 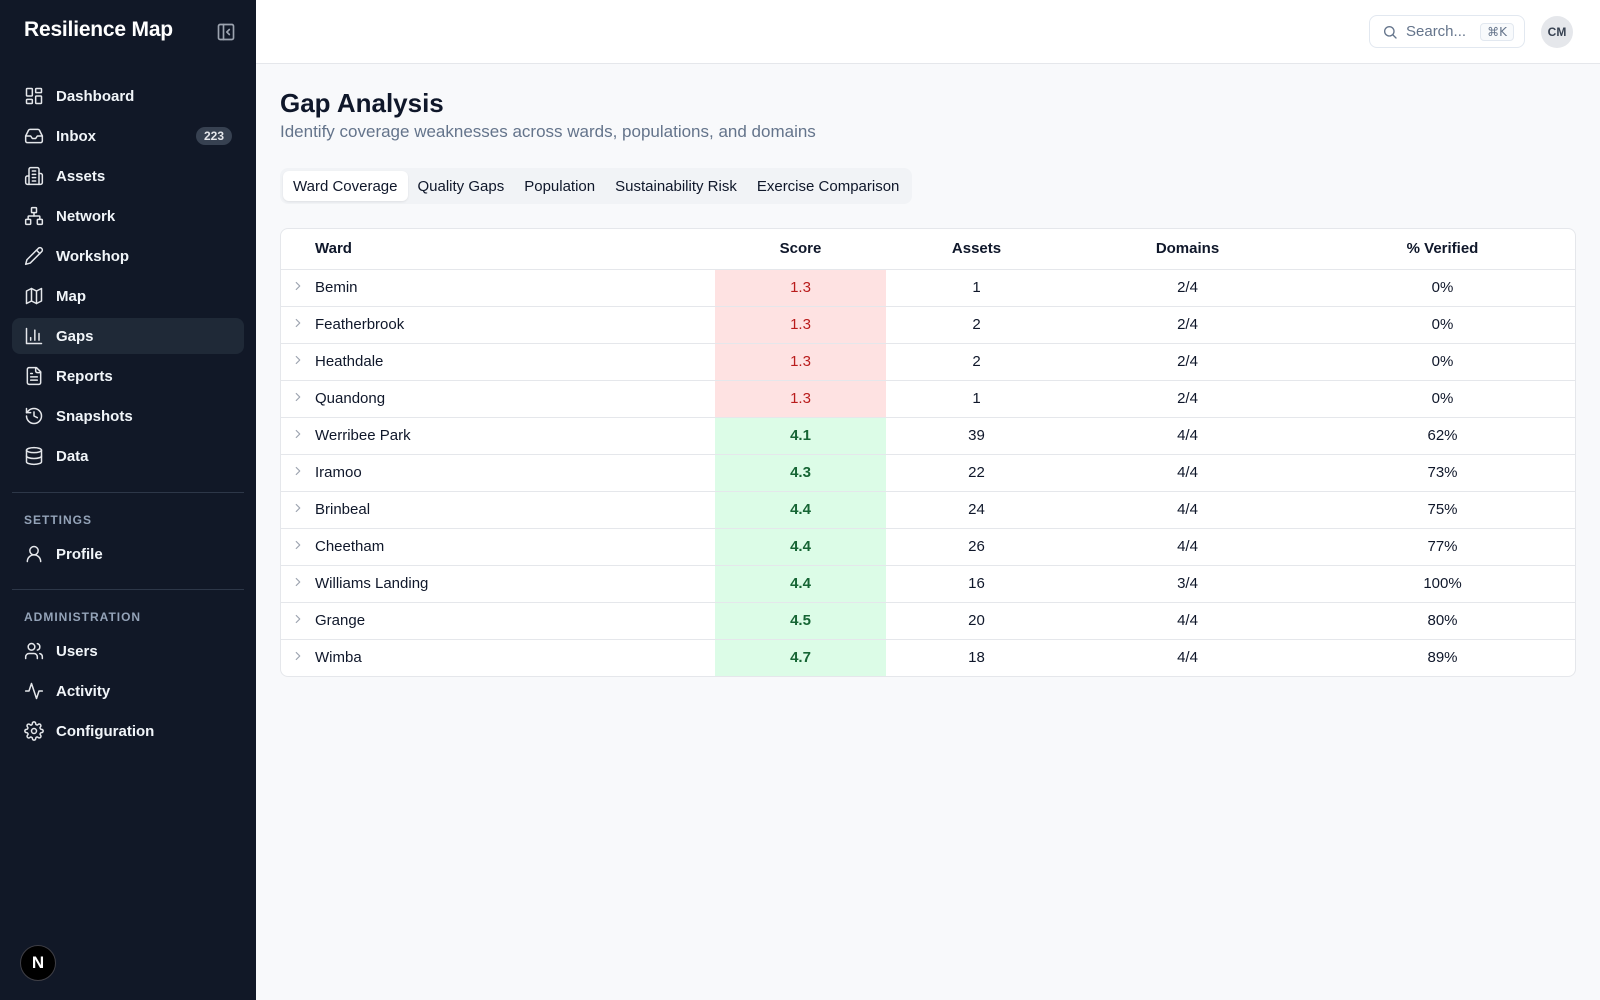 I want to click on search-input: Search... ⌘K, so click(x=1447, y=31).